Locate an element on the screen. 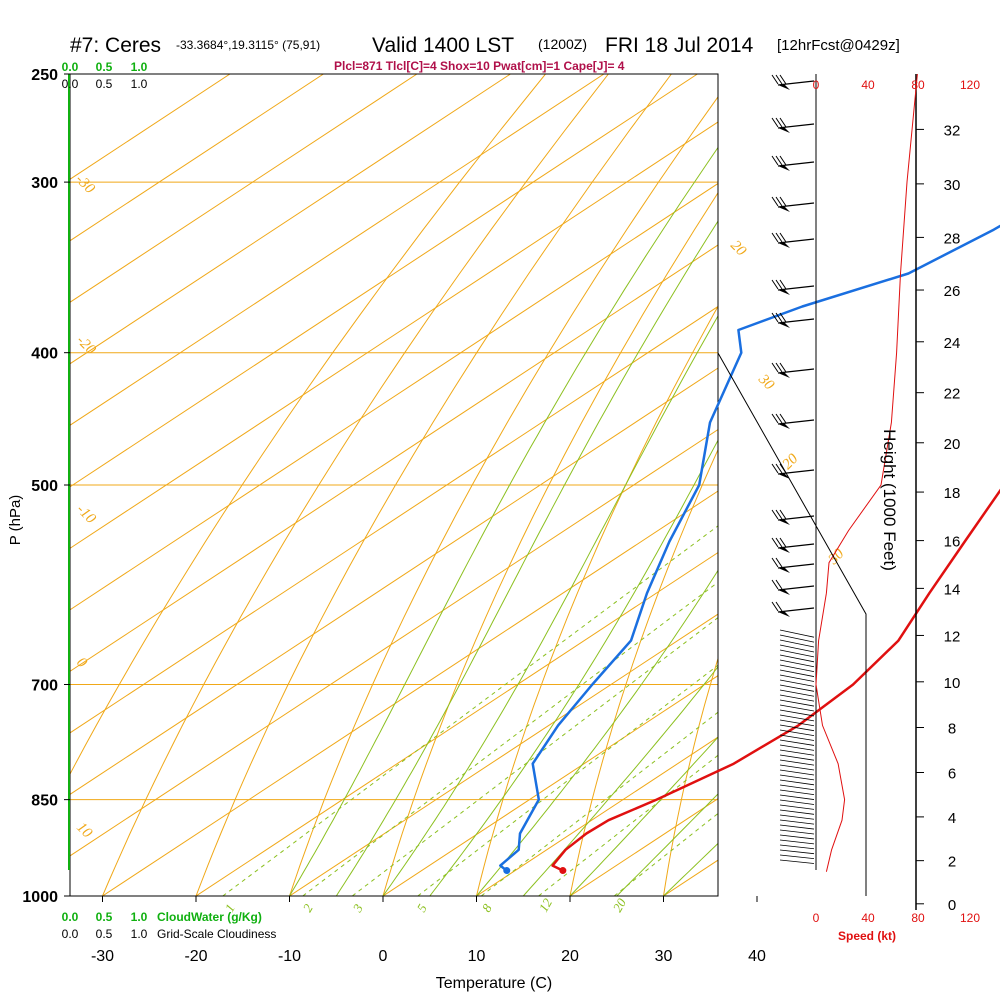  cloudwater-label: CloudWater (g/Kg) is located at coordinates (209, 917).